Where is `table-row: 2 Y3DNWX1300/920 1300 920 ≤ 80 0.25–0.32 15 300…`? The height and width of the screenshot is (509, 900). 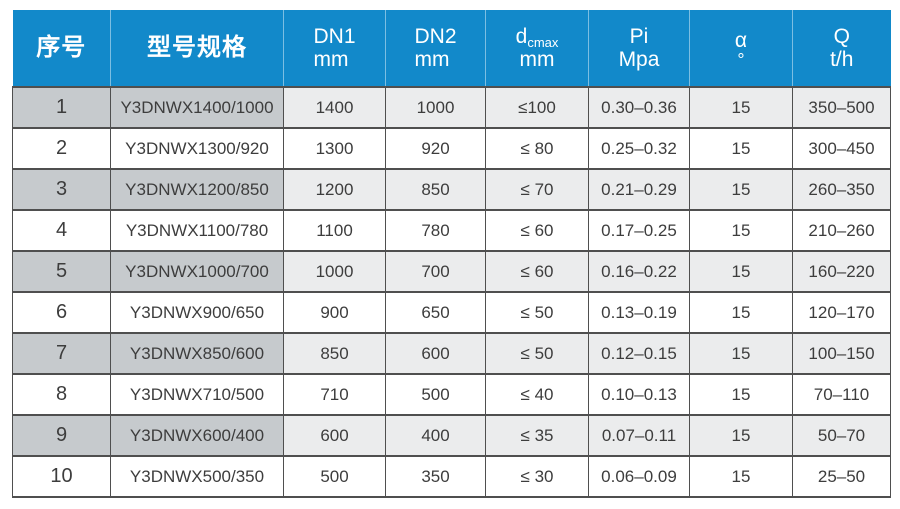
table-row: 2 Y3DNWX1300/920 1300 920 ≤ 80 0.25–0.32 15 300… is located at coordinates (451, 148).